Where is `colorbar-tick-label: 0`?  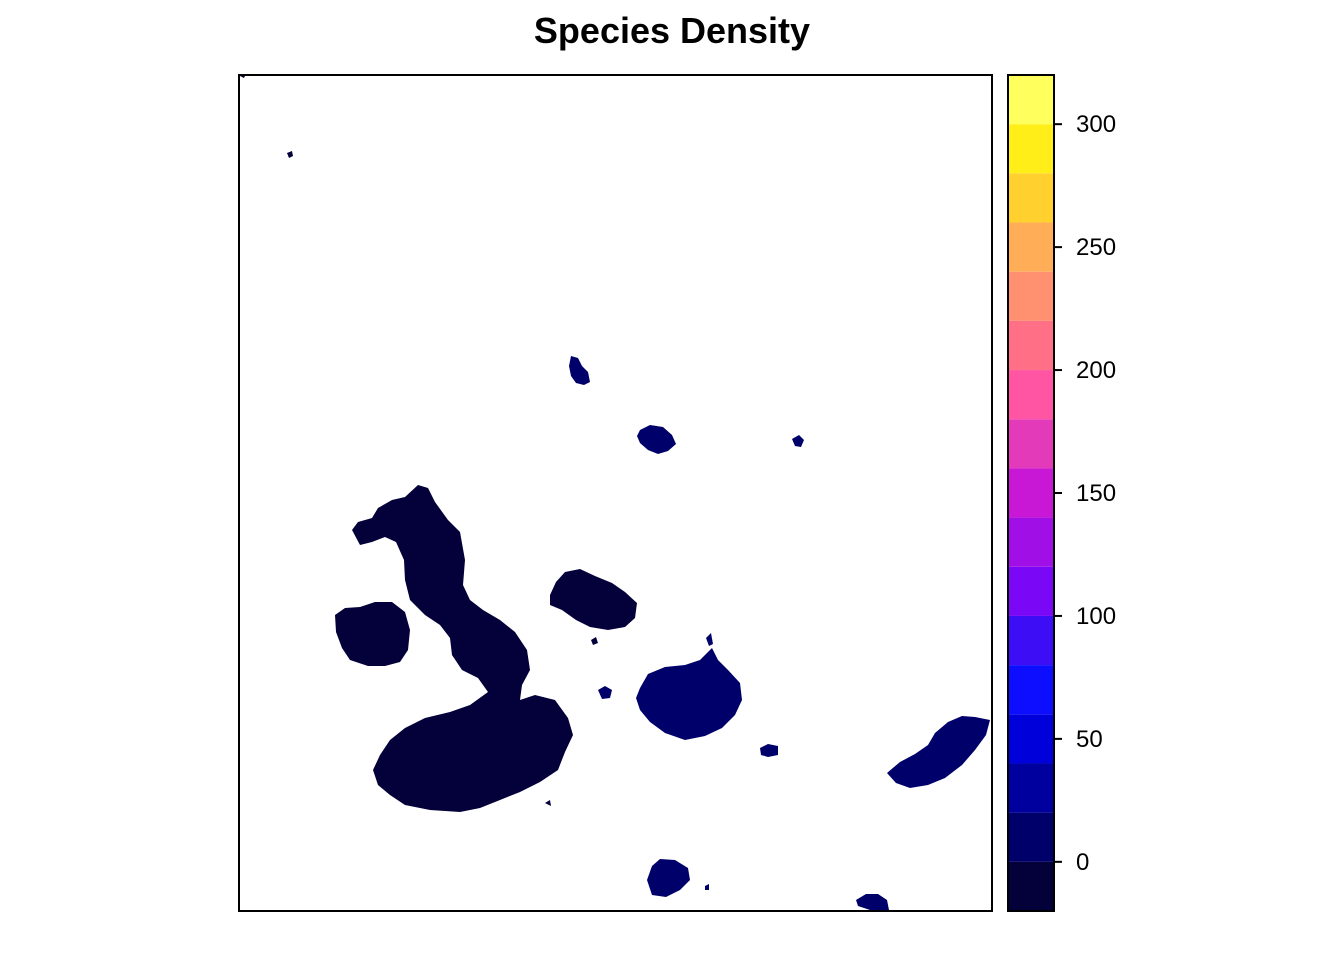 colorbar-tick-label: 0 is located at coordinates (1082, 862).